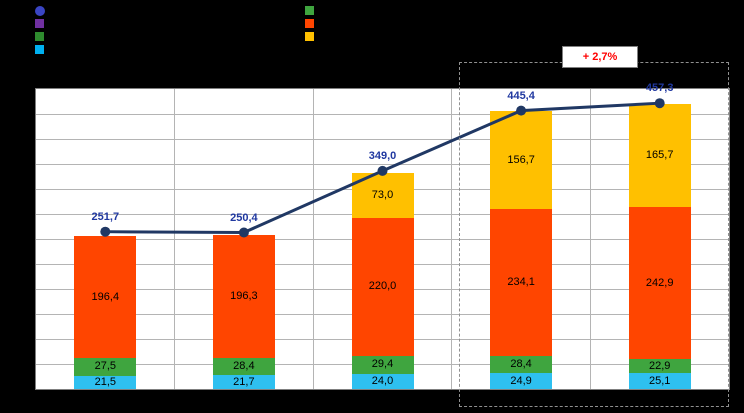 The image size is (744, 413). I want to click on bar-segment-orange: 196,4, so click(105, 297).